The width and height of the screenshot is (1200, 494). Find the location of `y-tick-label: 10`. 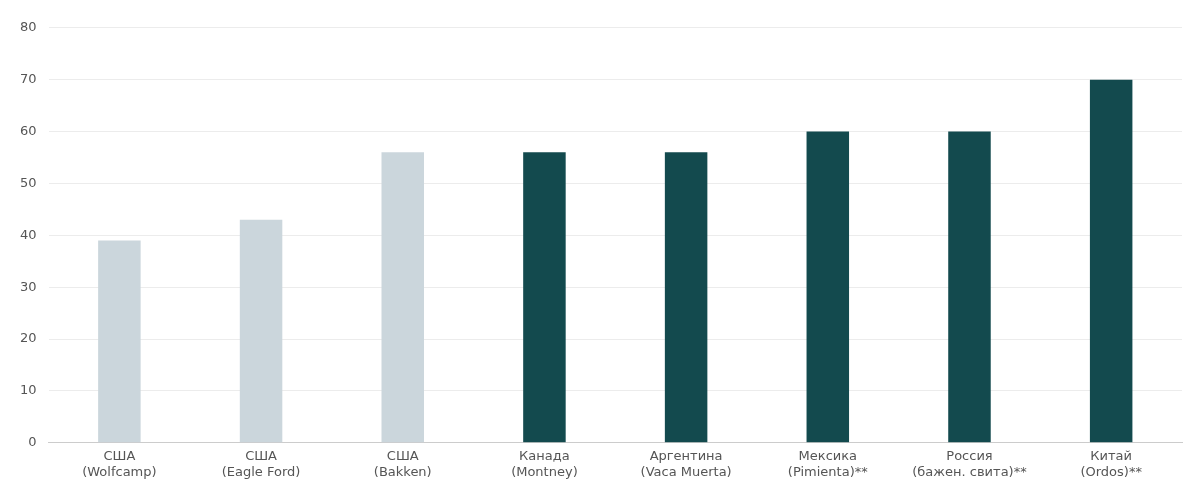

y-tick-label: 10 is located at coordinates (28, 390).